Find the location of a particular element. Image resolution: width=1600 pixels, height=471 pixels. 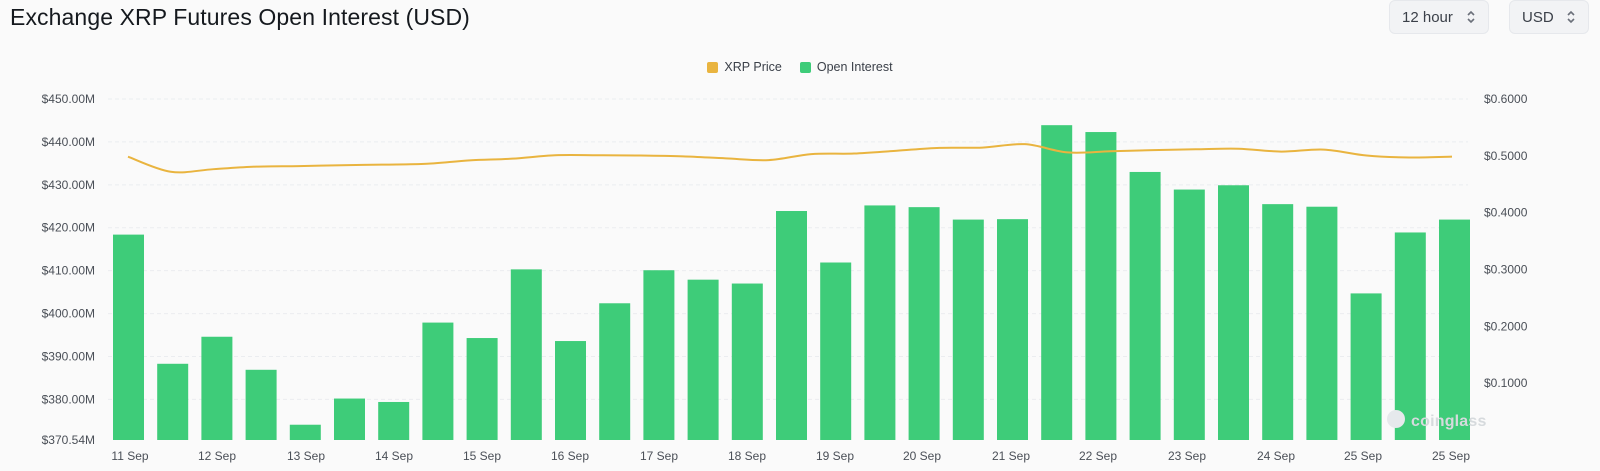

y-right-tick-label: $0.2000 is located at coordinates (1506, 326).